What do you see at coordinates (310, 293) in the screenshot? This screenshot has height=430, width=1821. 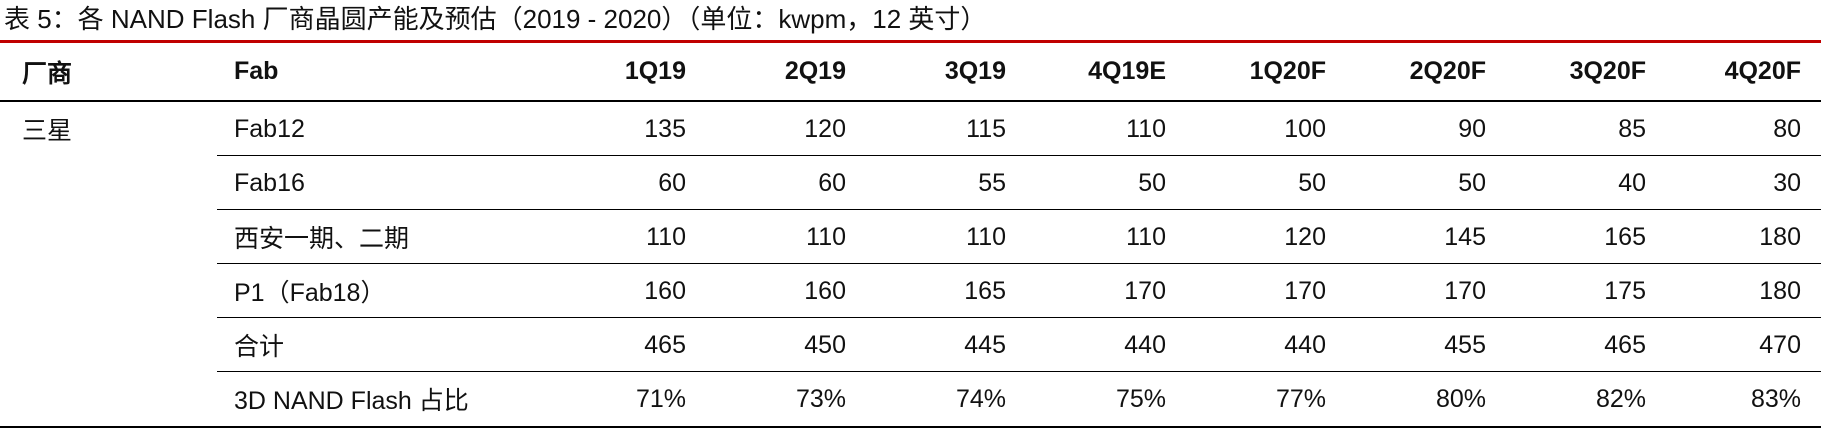 I see `fab-cell: P1（Fab18）` at bounding box center [310, 293].